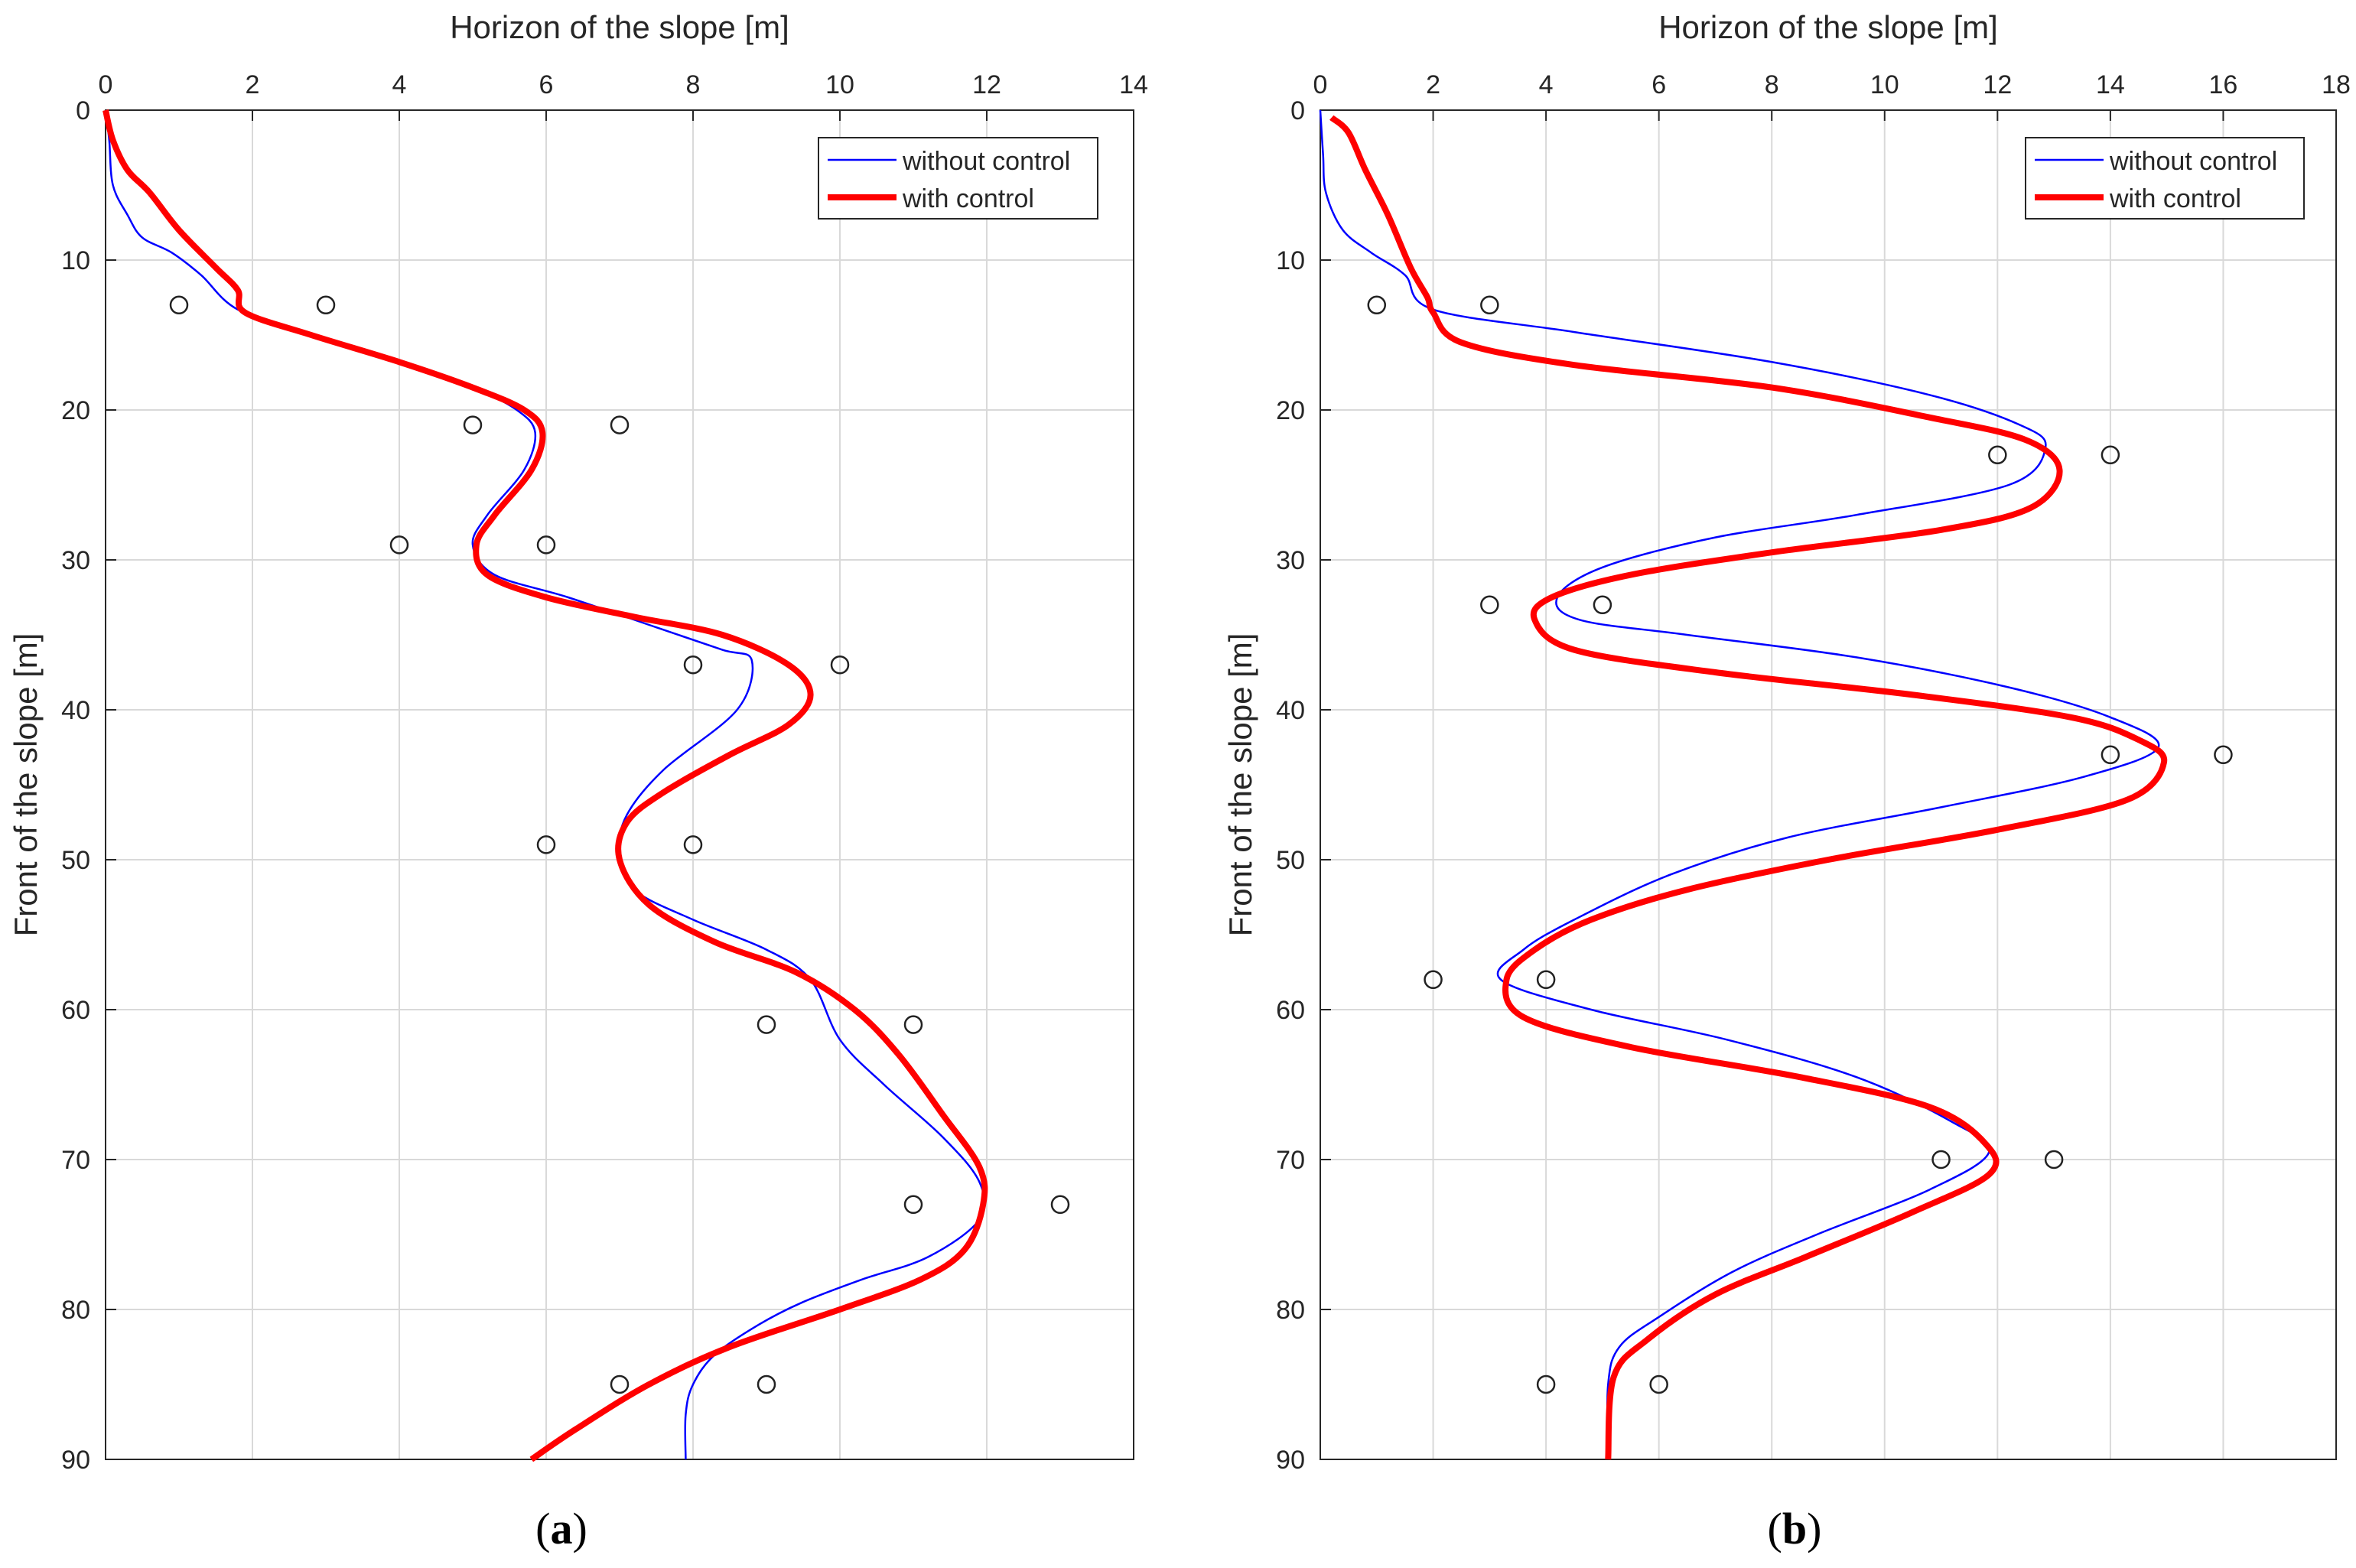 The width and height of the screenshot is (2356, 1568). I want to click on x-tick-label: 18, so click(2336, 84).